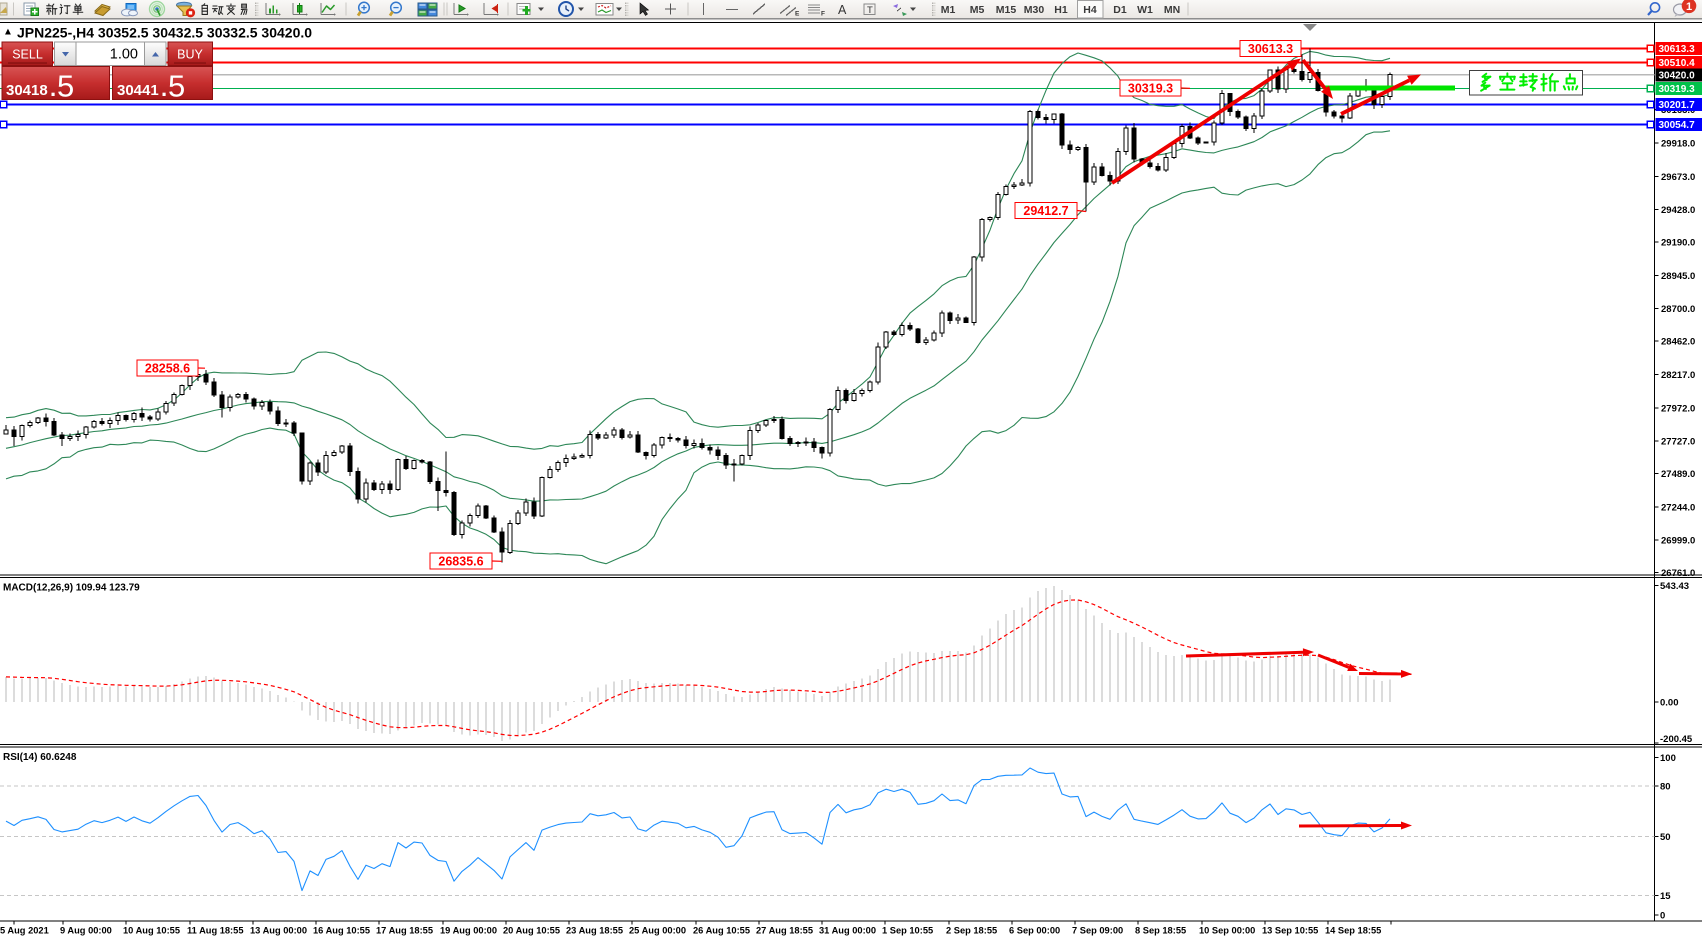  I want to click on svg-text: 14 Sep 18:55, so click(1353, 931).